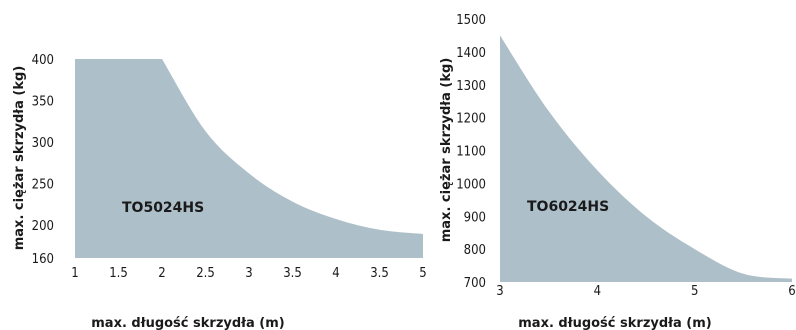 This screenshot has width=796, height=330. What do you see at coordinates (118, 273) in the screenshot?
I see `x-tick-label: 1.5` at bounding box center [118, 273].